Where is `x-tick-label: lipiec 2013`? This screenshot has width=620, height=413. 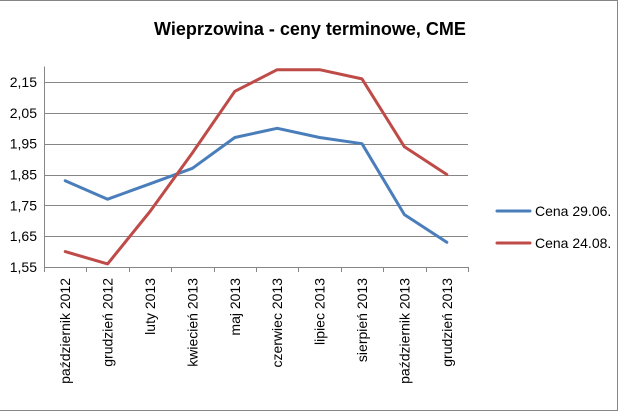
x-tick-label: lipiec 2013 is located at coordinates (320, 311).